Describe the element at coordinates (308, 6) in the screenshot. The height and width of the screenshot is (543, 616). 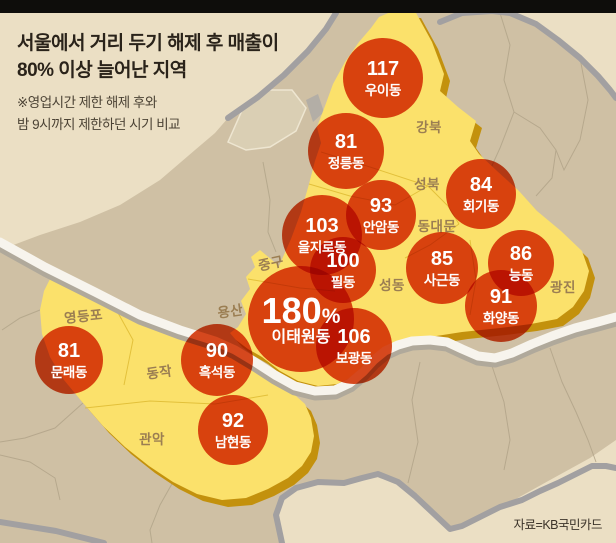
I see `top-black-bar` at that location.